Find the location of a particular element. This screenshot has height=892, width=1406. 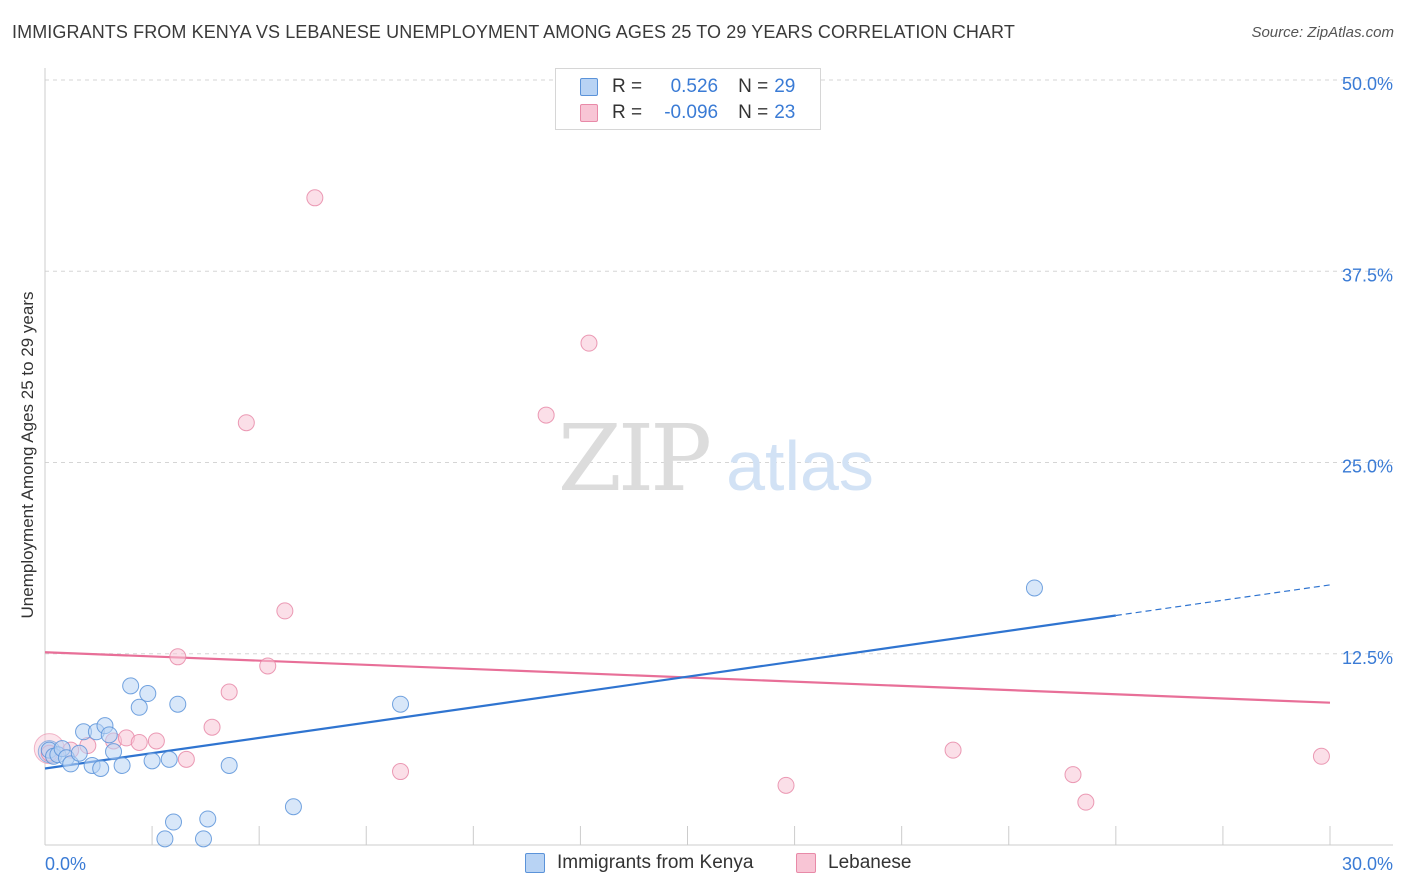

legend-r-value-lebanese: -0.096 is located at coordinates (691, 112).